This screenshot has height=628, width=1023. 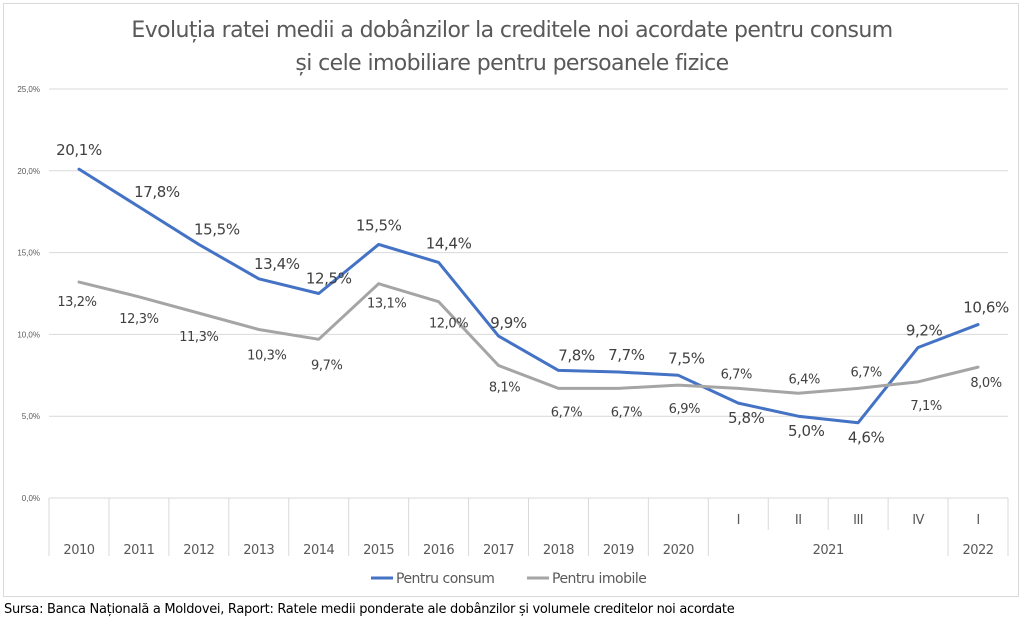 What do you see at coordinates (318, 550) in the screenshot?
I see `x-tick-label: 2014` at bounding box center [318, 550].